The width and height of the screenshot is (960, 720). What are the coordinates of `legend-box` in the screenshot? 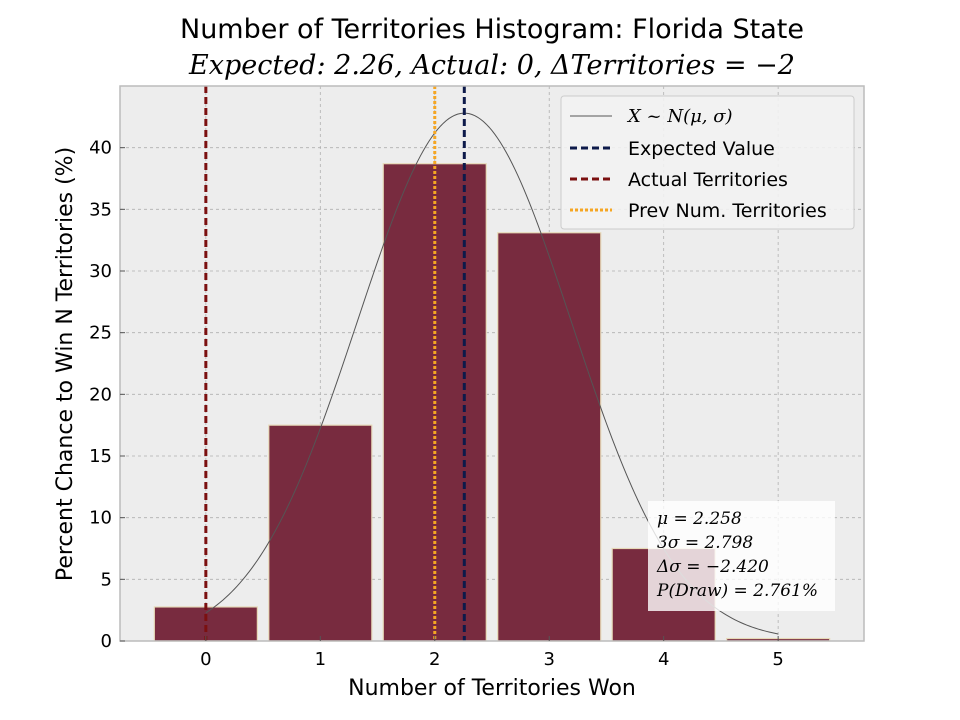 It's located at (707, 162).